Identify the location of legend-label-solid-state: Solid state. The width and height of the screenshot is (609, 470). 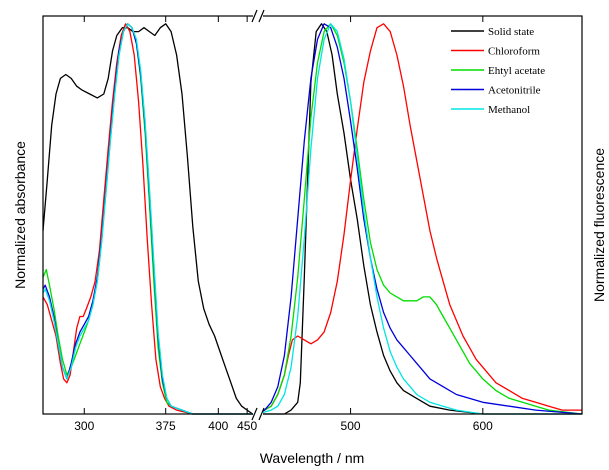
(511, 32).